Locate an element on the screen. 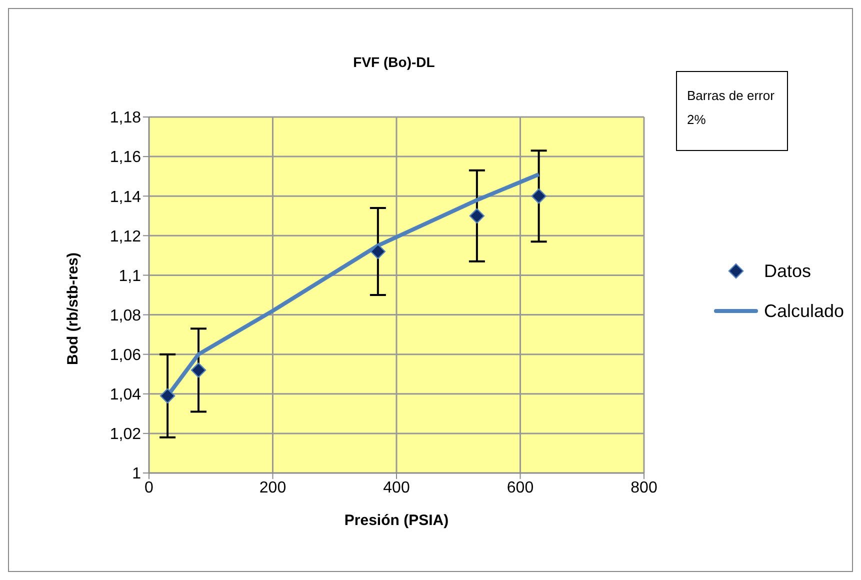  legend-label: Calculado is located at coordinates (804, 311).